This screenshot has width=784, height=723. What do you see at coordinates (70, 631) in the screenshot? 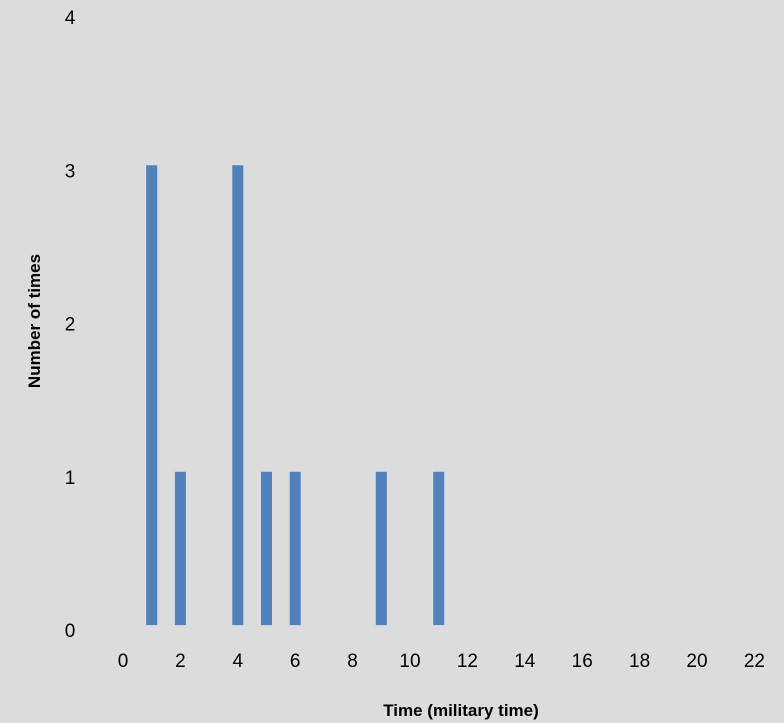
I see `y-tick-label: 0` at bounding box center [70, 631].